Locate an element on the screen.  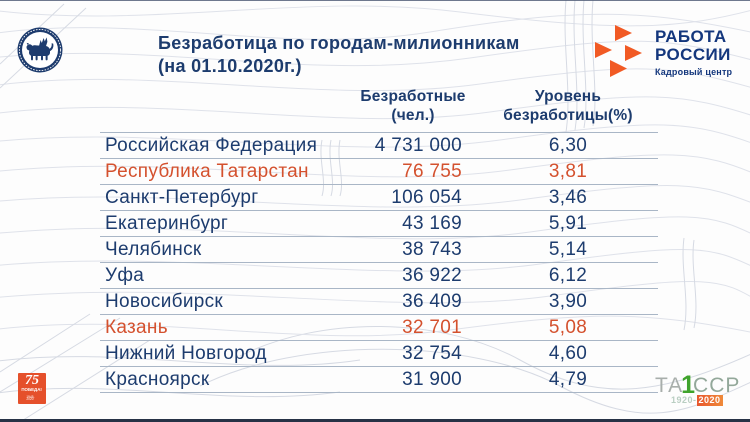
table-row: Челябинск 38 743 5,14 is located at coordinates (379, 249).